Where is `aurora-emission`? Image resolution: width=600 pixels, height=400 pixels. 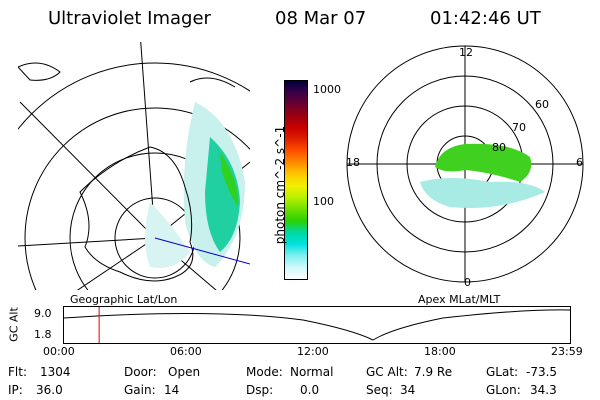 aurora-emission is located at coordinates (195, 185).